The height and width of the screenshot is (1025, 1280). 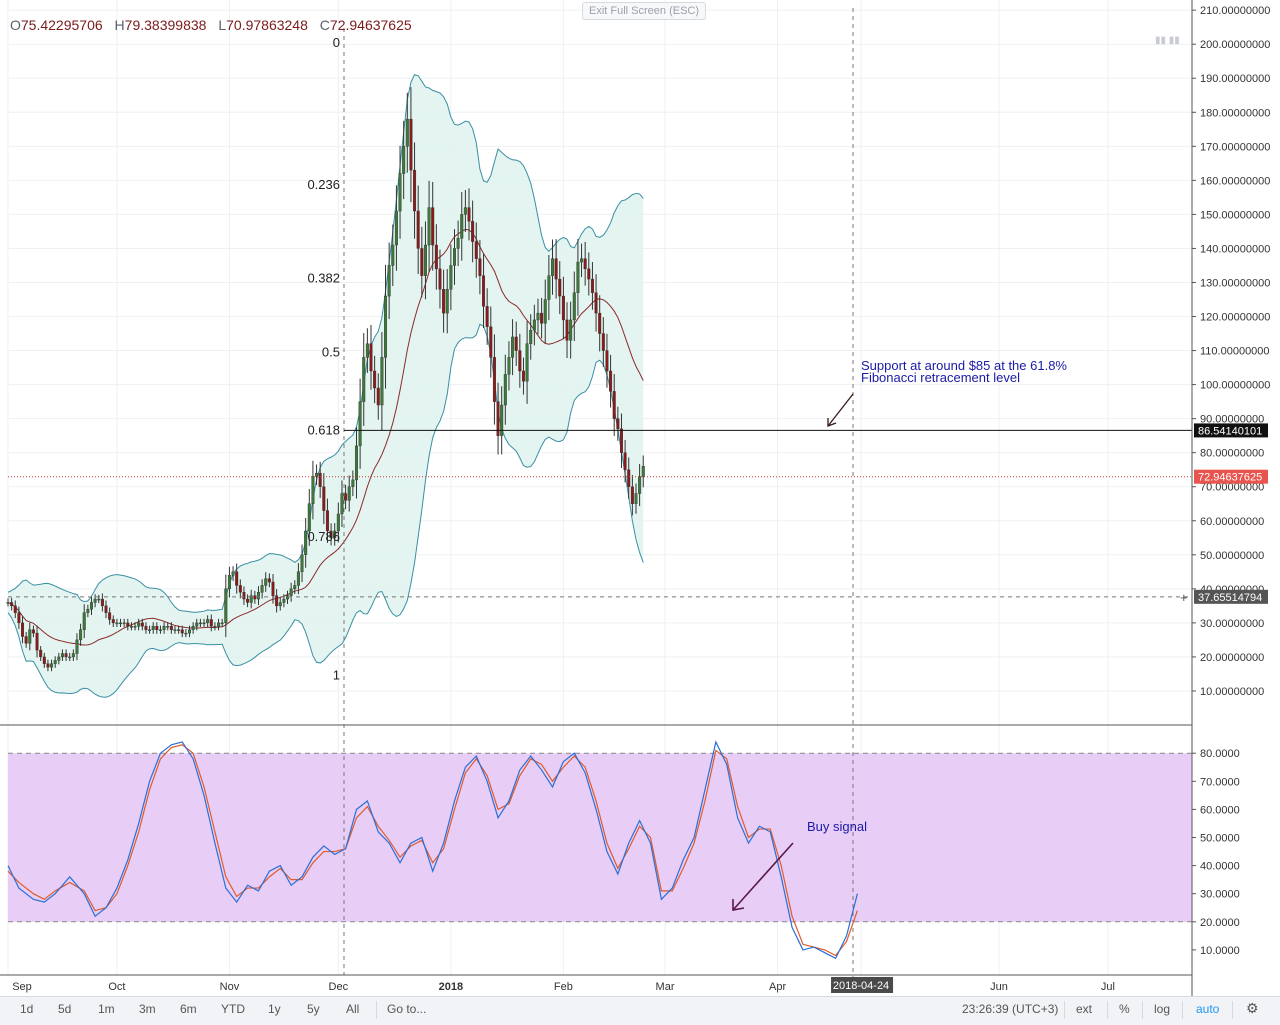 I want to click on price-axis-label: 200.00000000, so click(x=1235, y=45).